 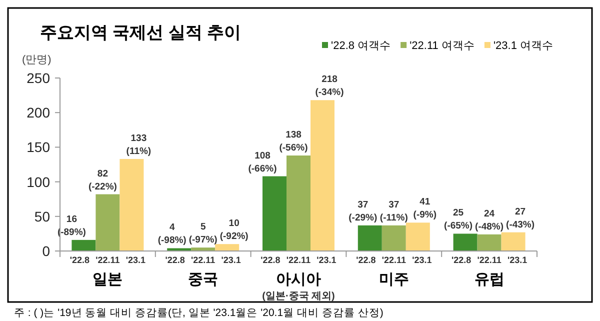 I want to click on data-label: 24 (-48%), so click(x=489, y=220).